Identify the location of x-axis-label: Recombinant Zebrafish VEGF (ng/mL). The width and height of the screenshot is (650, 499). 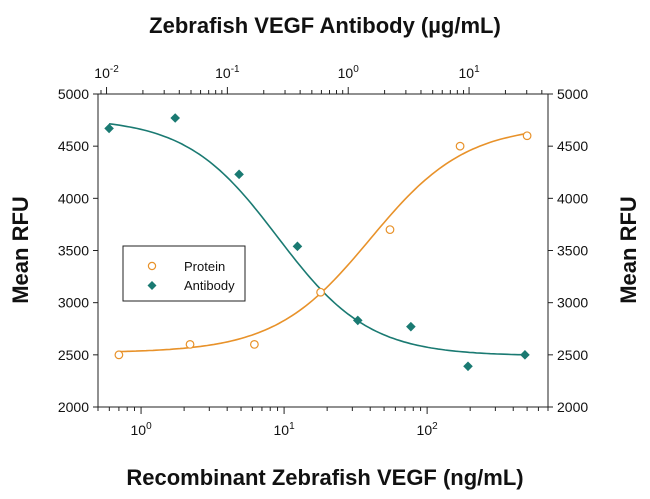
(324, 477).